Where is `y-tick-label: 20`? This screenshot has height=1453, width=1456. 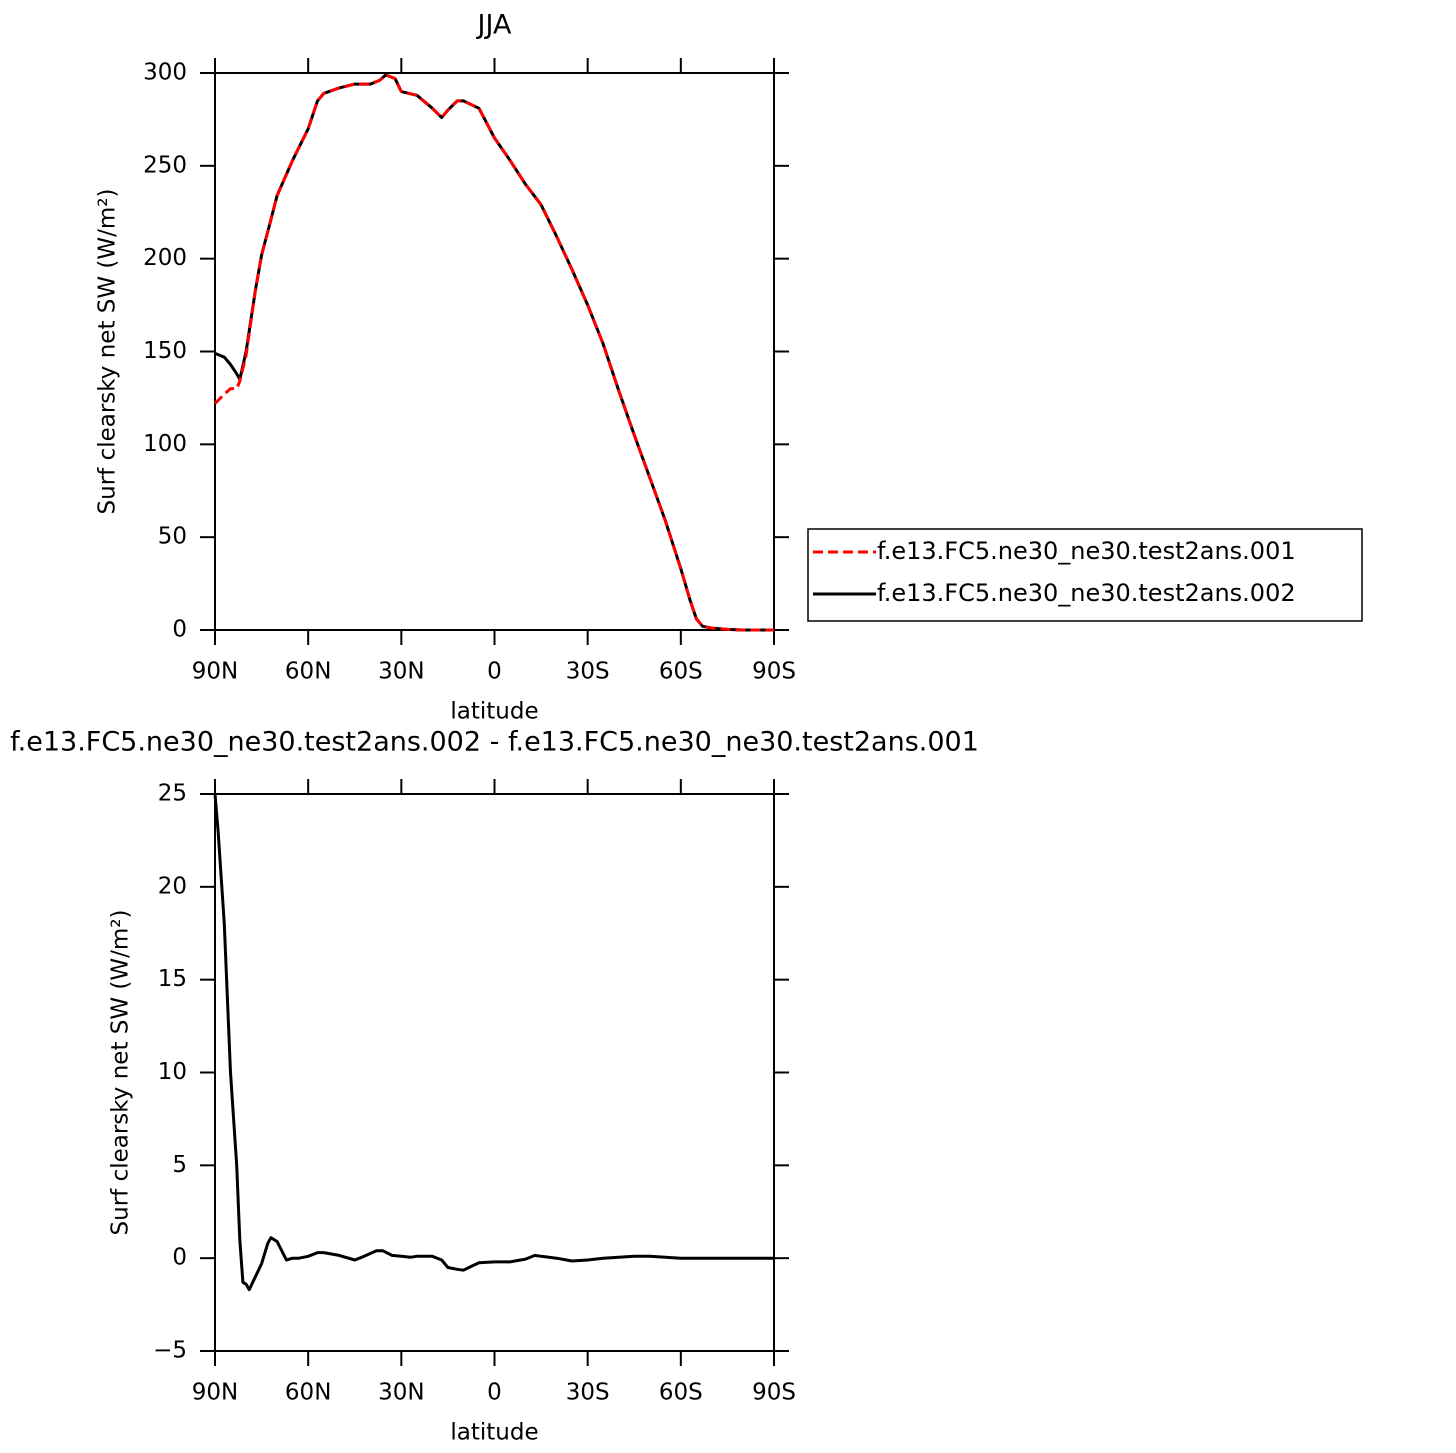
y-tick-label: 20 is located at coordinates (172, 886).